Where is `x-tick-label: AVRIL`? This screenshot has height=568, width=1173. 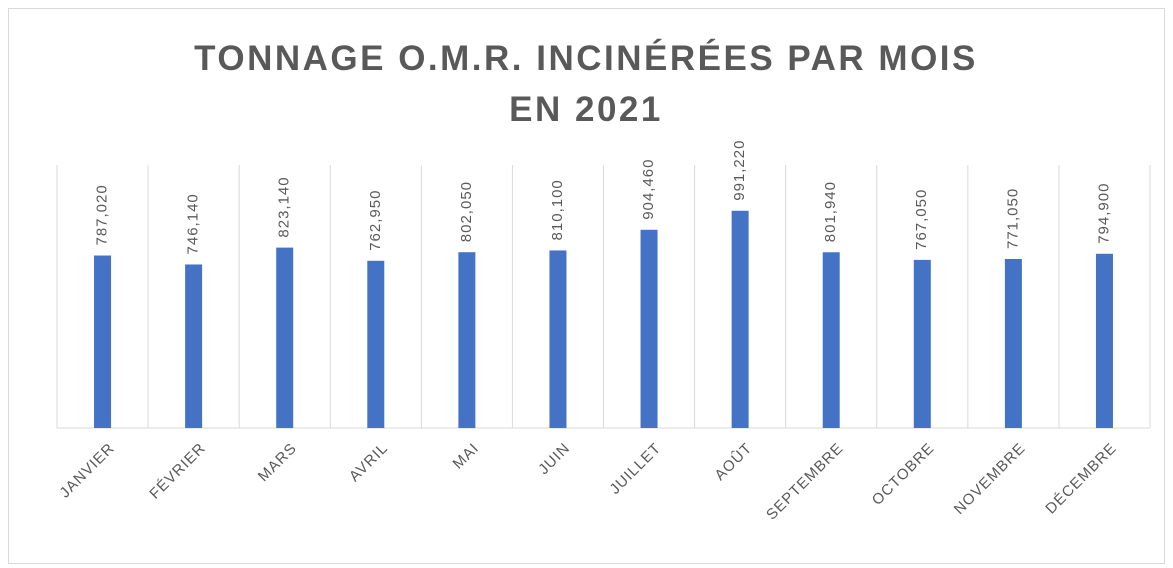
x-tick-label: AVRIL is located at coordinates (368, 462).